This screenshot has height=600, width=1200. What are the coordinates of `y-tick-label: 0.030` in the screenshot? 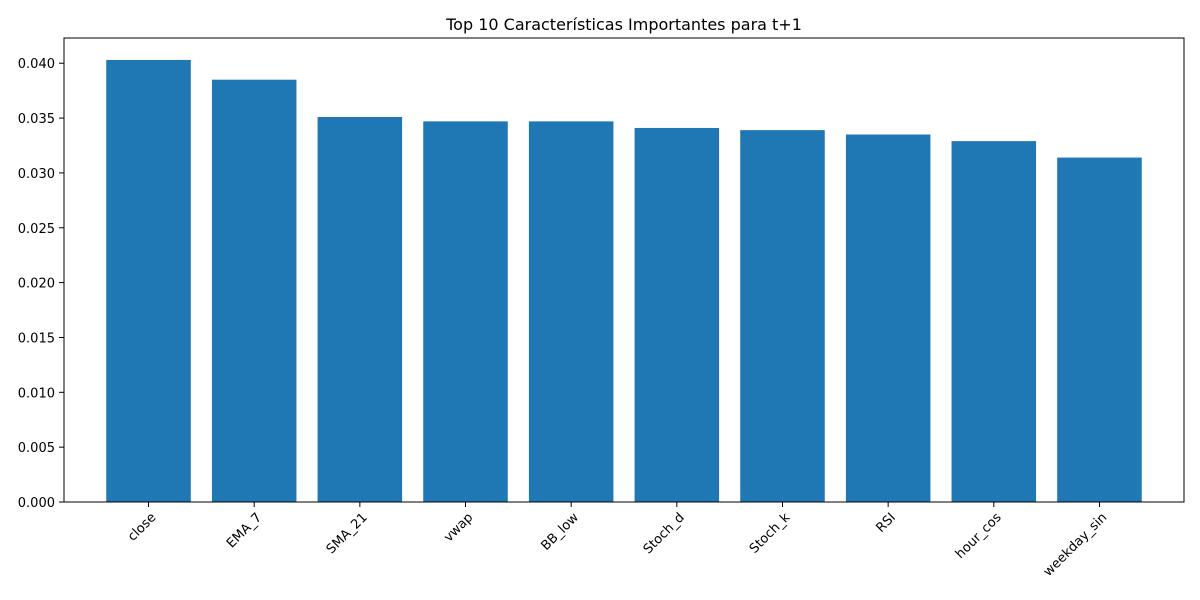 It's located at (36, 174).